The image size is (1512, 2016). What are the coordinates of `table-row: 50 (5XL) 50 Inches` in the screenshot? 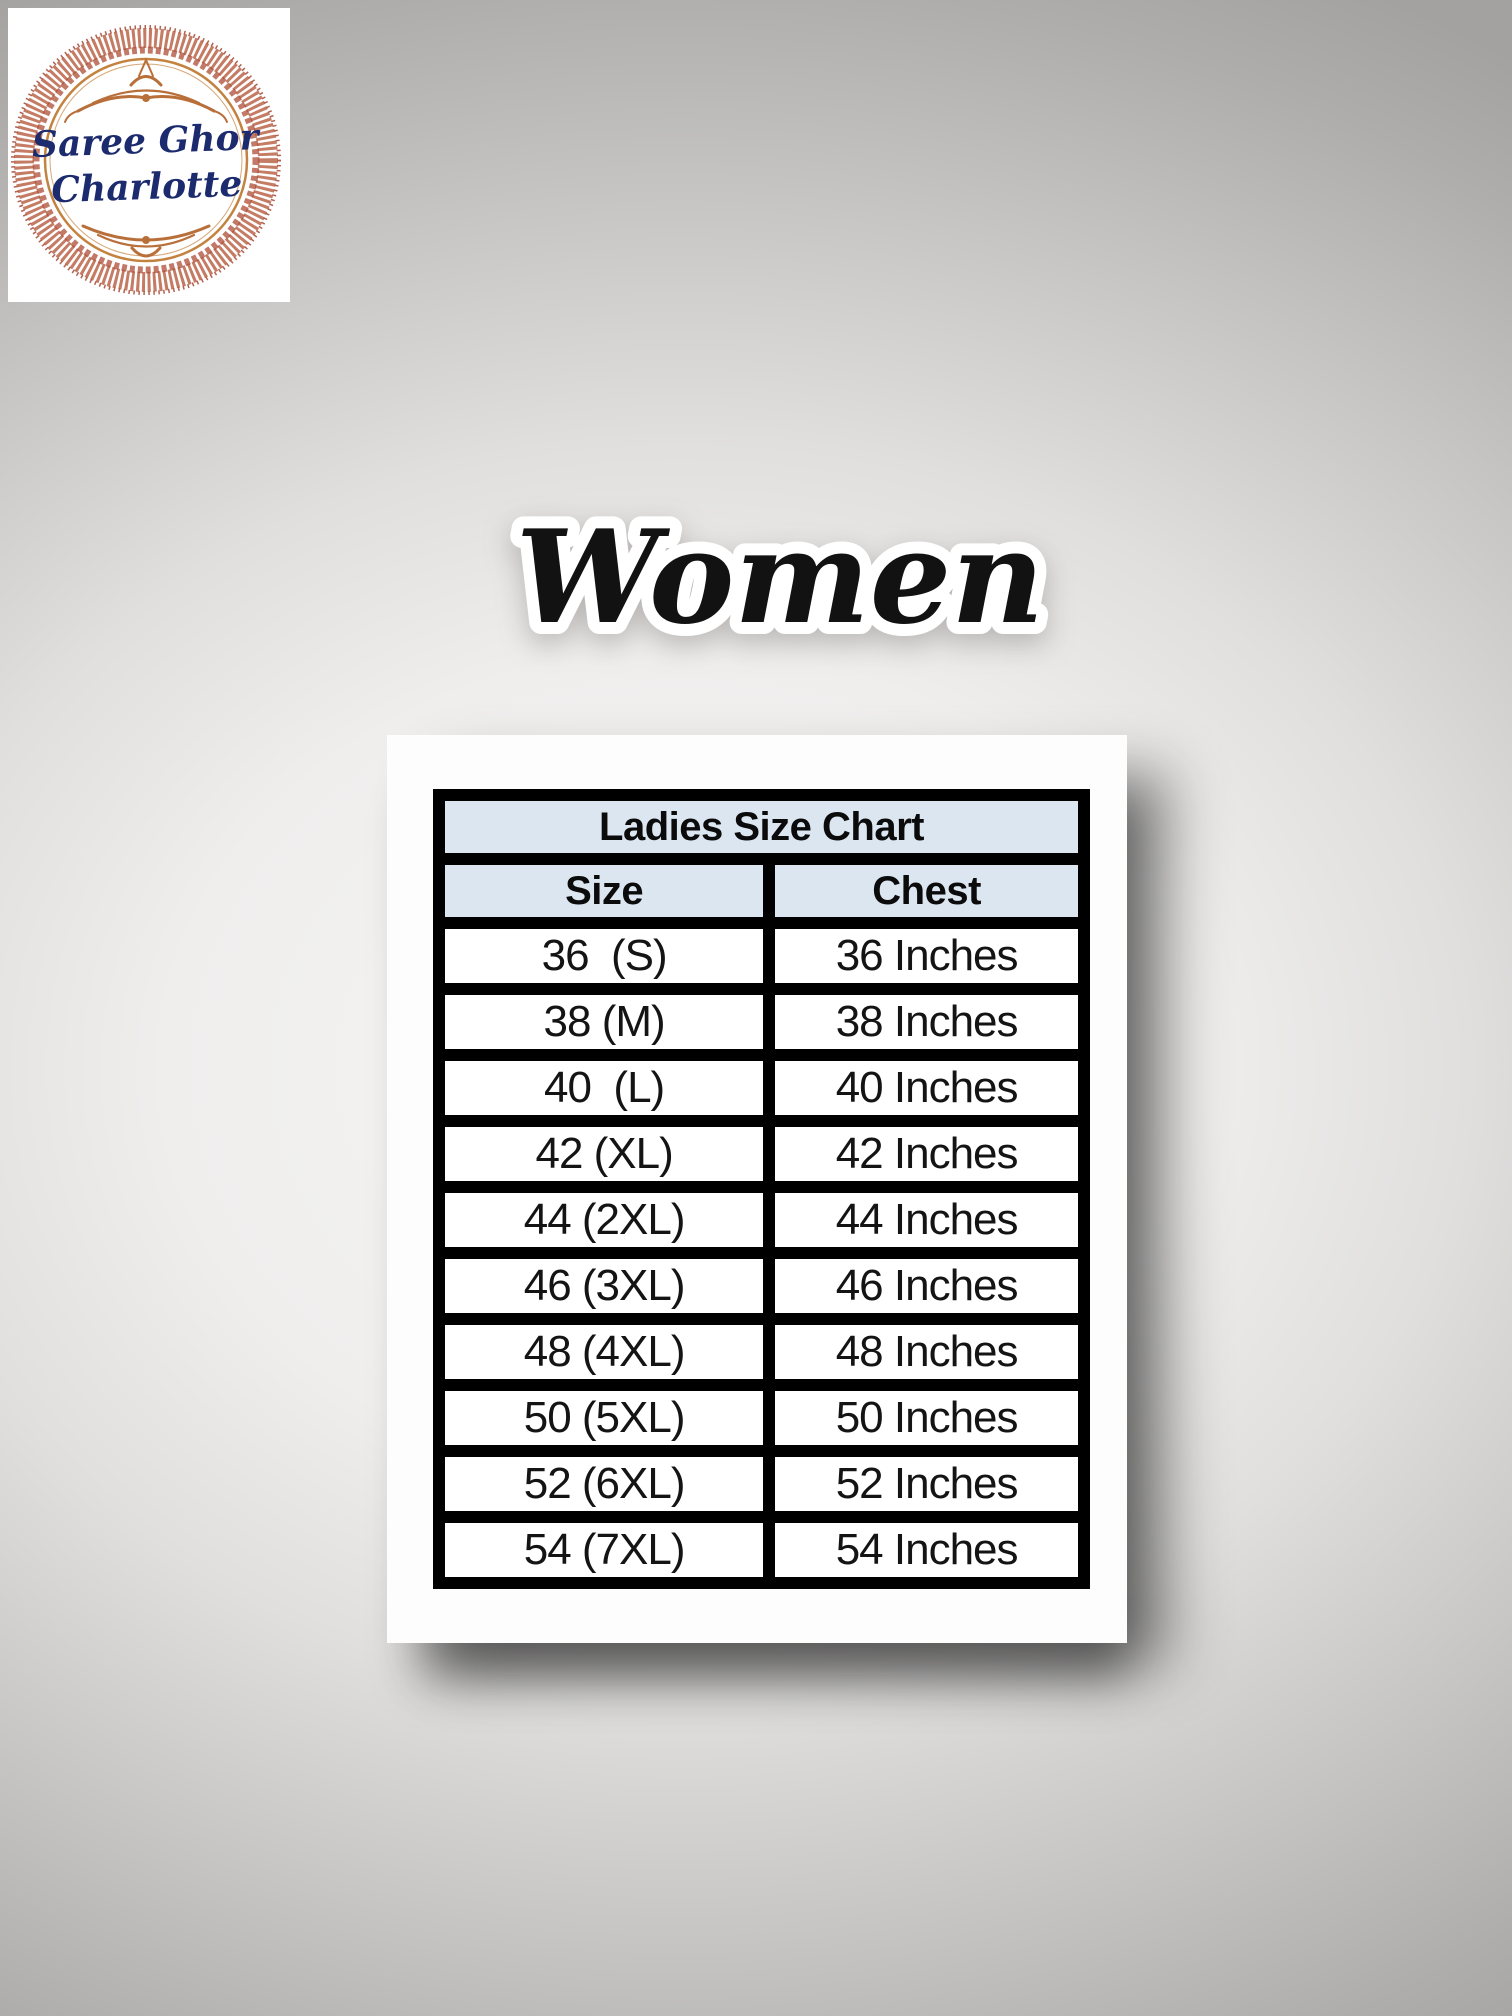 It's located at (761, 1418).